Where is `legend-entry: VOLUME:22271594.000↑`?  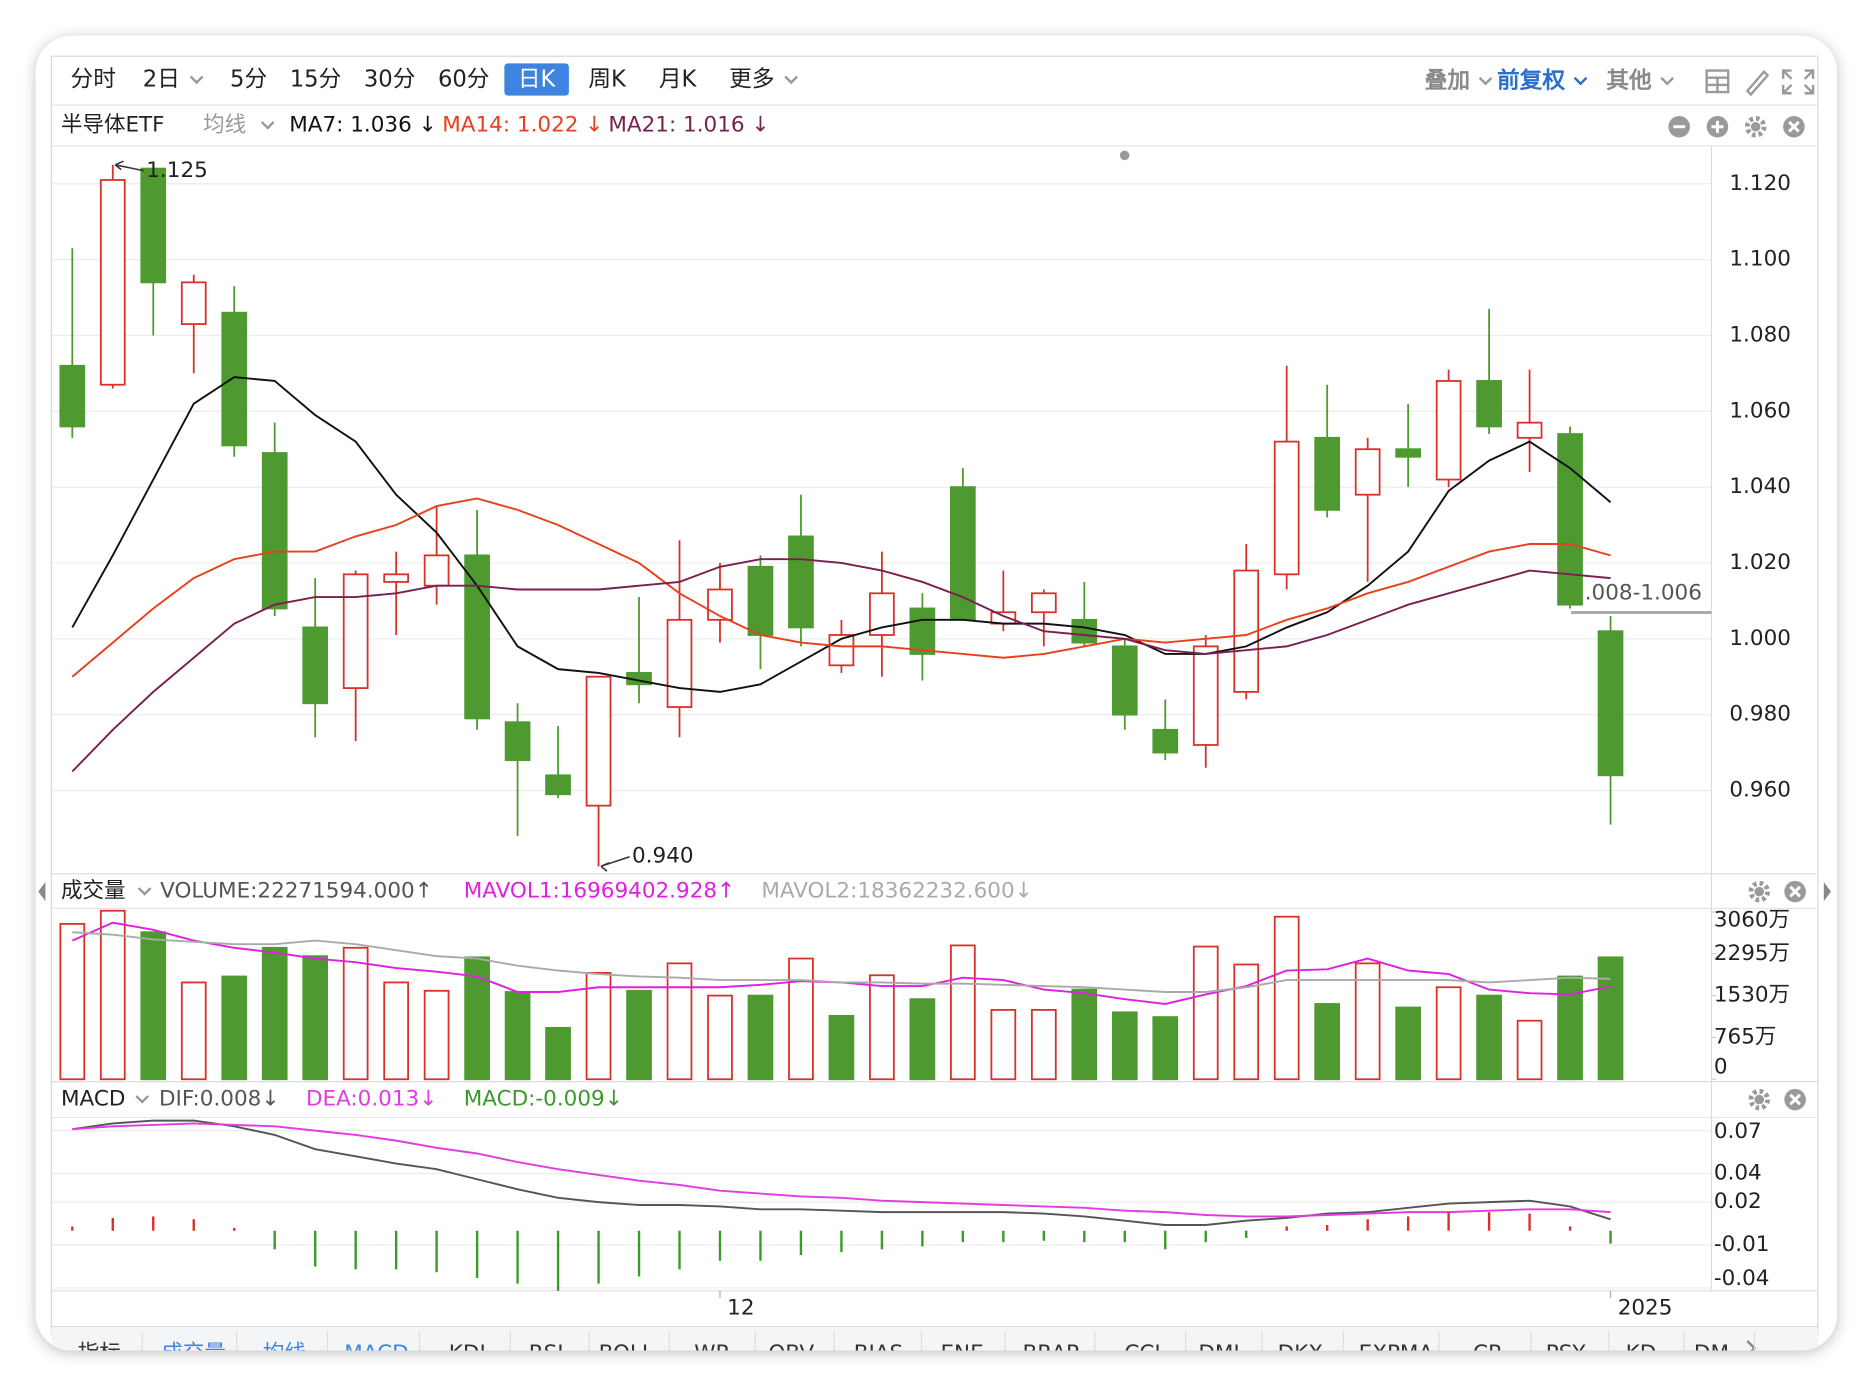 legend-entry: VOLUME:22271594.000↑ is located at coordinates (296, 891).